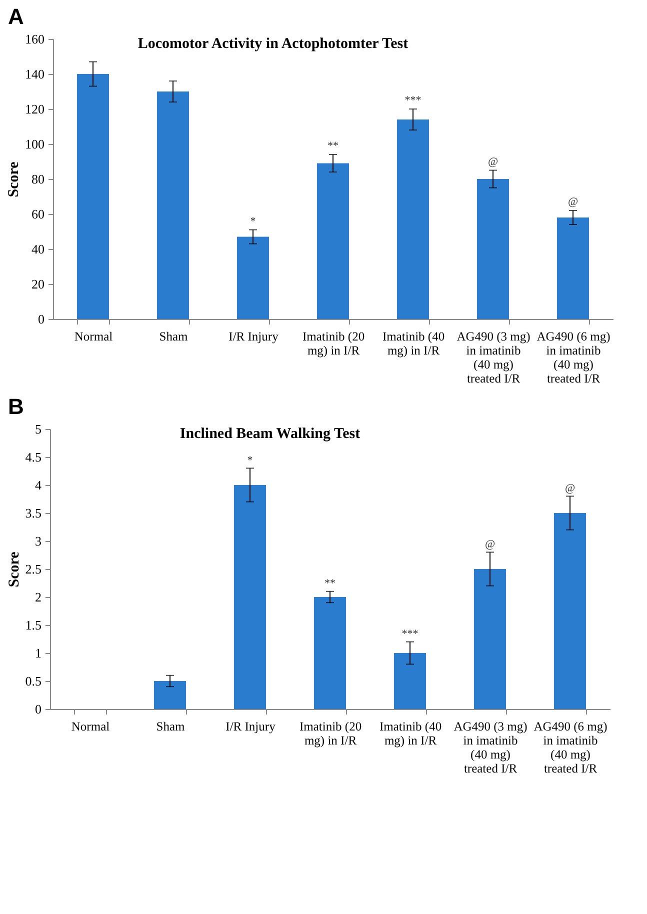 Image resolution: width=647 pixels, height=914 pixels. What do you see at coordinates (34, 144) in the screenshot?
I see `y-tick-label: 100` at bounding box center [34, 144].